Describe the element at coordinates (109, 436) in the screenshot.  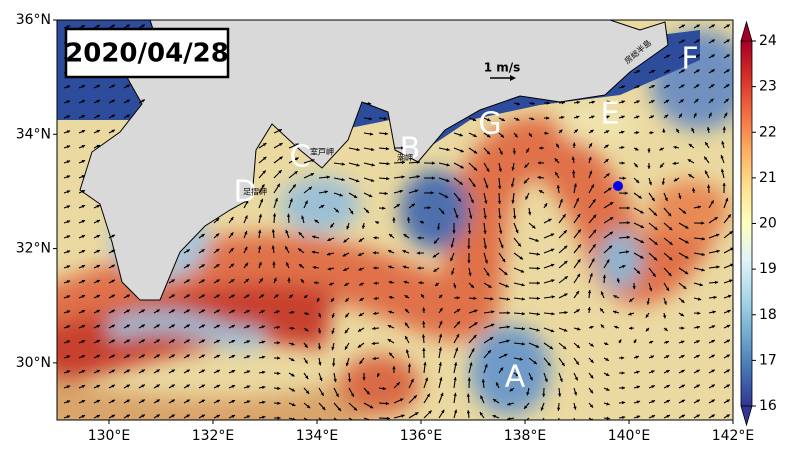
I see `x-tick-label: 130°E` at that location.